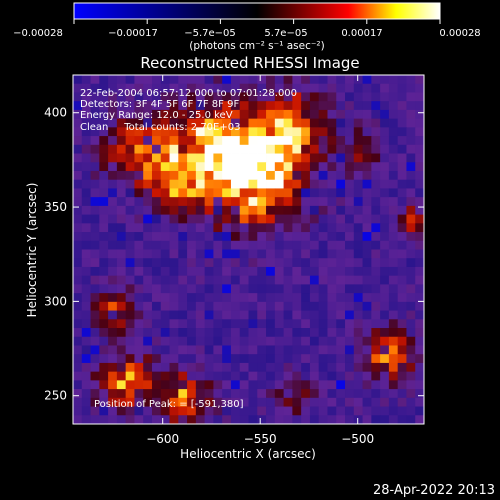  Describe the element at coordinates (249, 63) in the screenshot. I see `chart-title: Reconstructed RHESSI Image` at that location.